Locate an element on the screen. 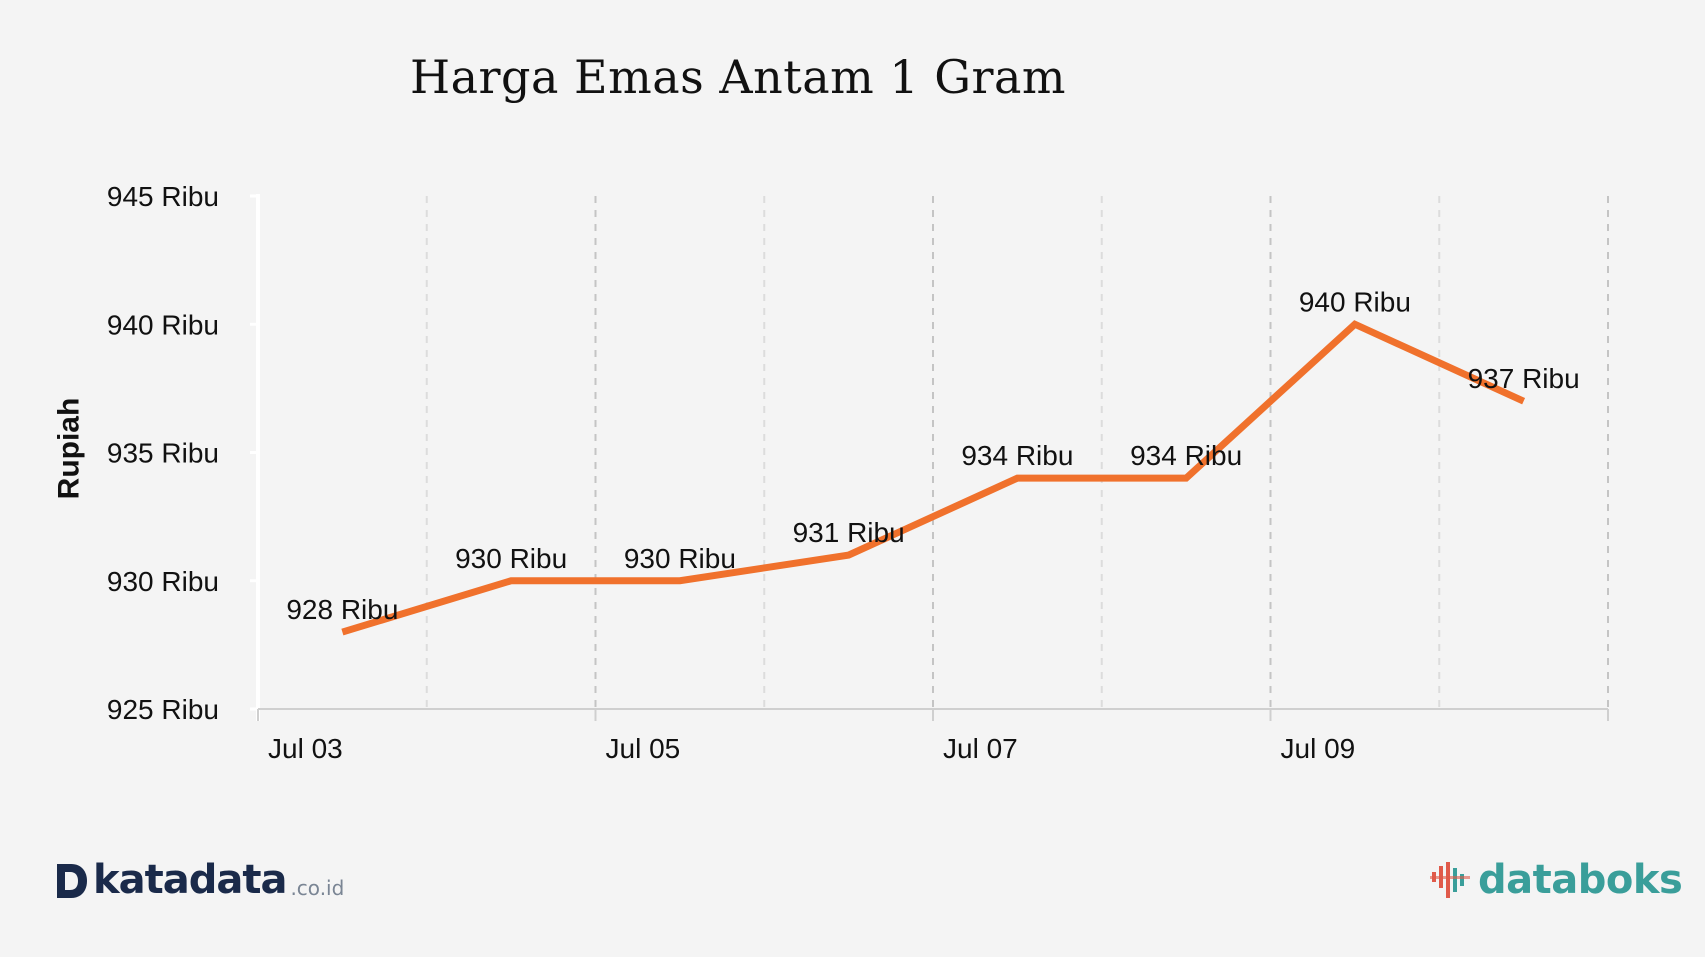  y-tick-label: 935 Ribu is located at coordinates (163, 453).